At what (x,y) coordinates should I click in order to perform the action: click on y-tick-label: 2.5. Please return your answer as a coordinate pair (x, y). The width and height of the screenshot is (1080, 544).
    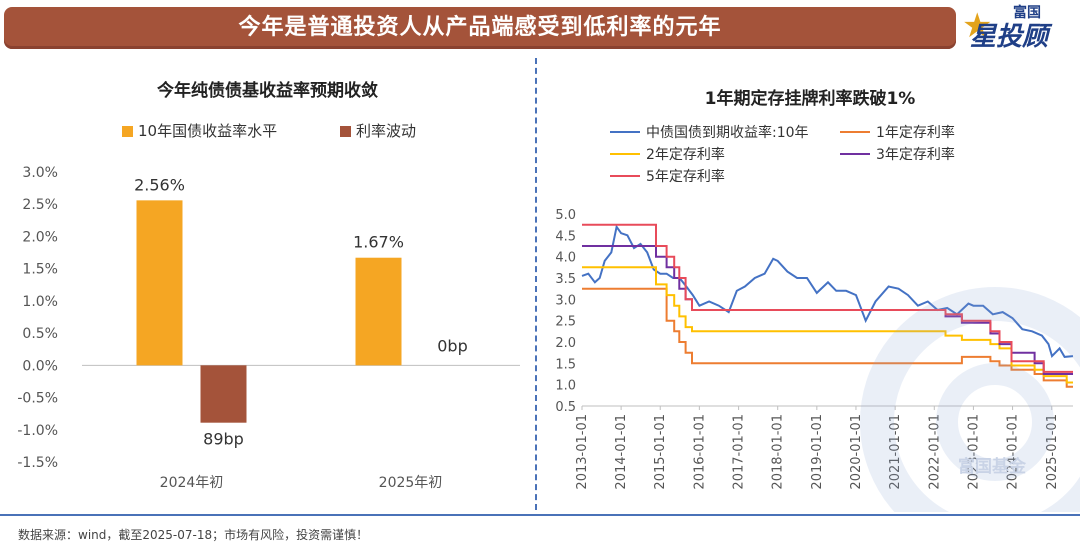
    Looking at the image, I should click on (565, 322).